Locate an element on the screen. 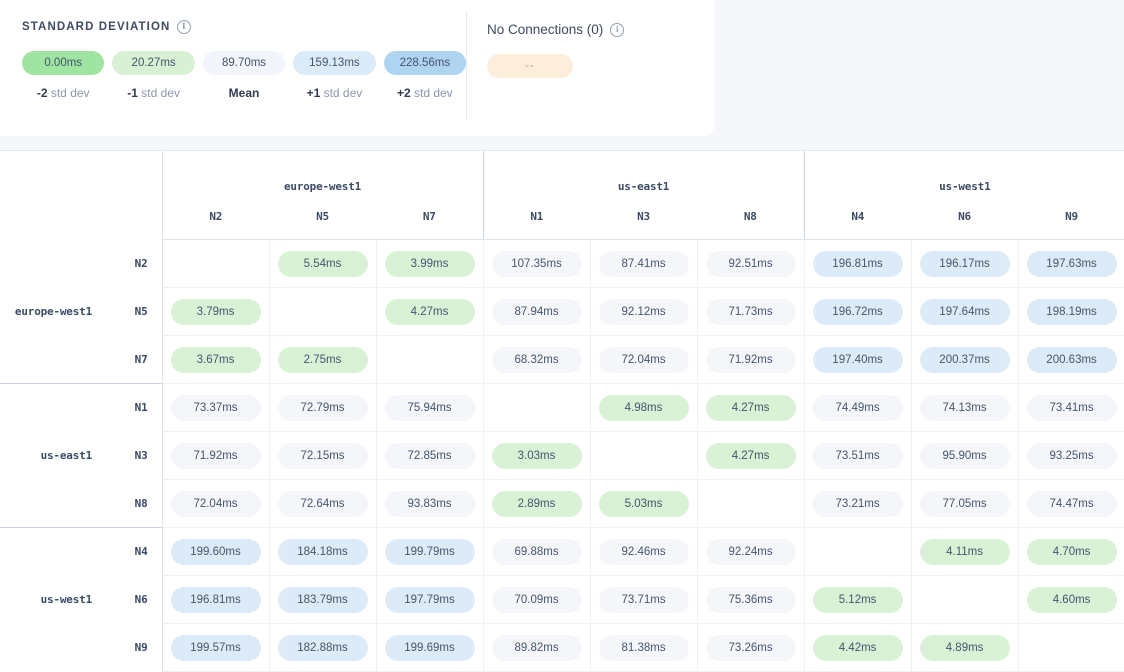 The height and width of the screenshot is (672, 1124). latency-cell: 197.63ms is located at coordinates (1071, 263).